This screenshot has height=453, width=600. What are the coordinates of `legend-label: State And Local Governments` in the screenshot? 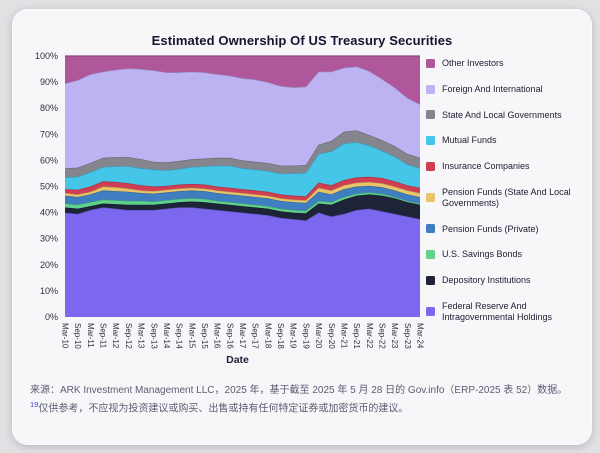 It's located at (502, 114).